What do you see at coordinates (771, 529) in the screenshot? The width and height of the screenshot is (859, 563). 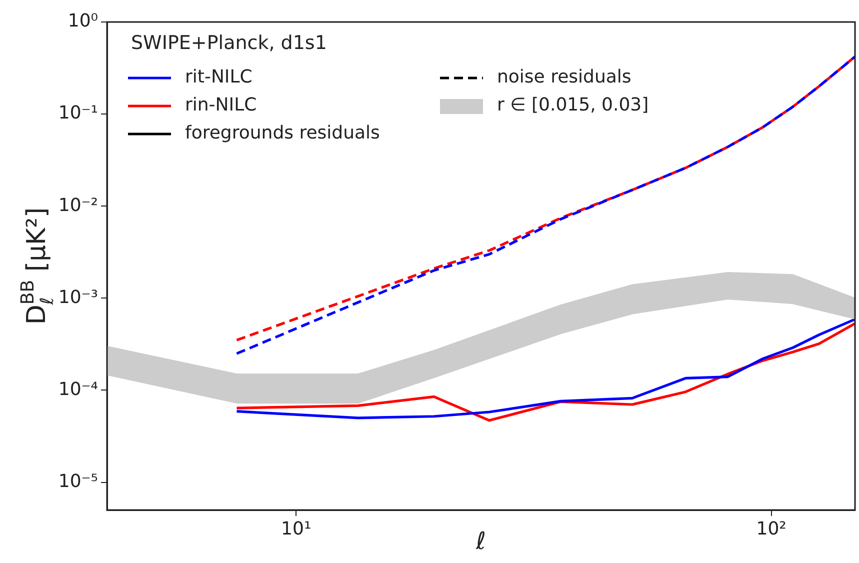 I see `x-tick-label: 10²` at bounding box center [771, 529].